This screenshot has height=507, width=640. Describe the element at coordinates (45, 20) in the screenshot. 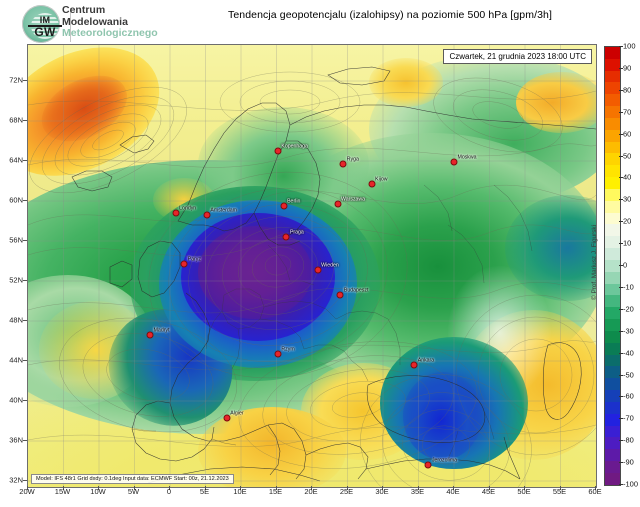

I see `logo-text-im: IM` at that location.